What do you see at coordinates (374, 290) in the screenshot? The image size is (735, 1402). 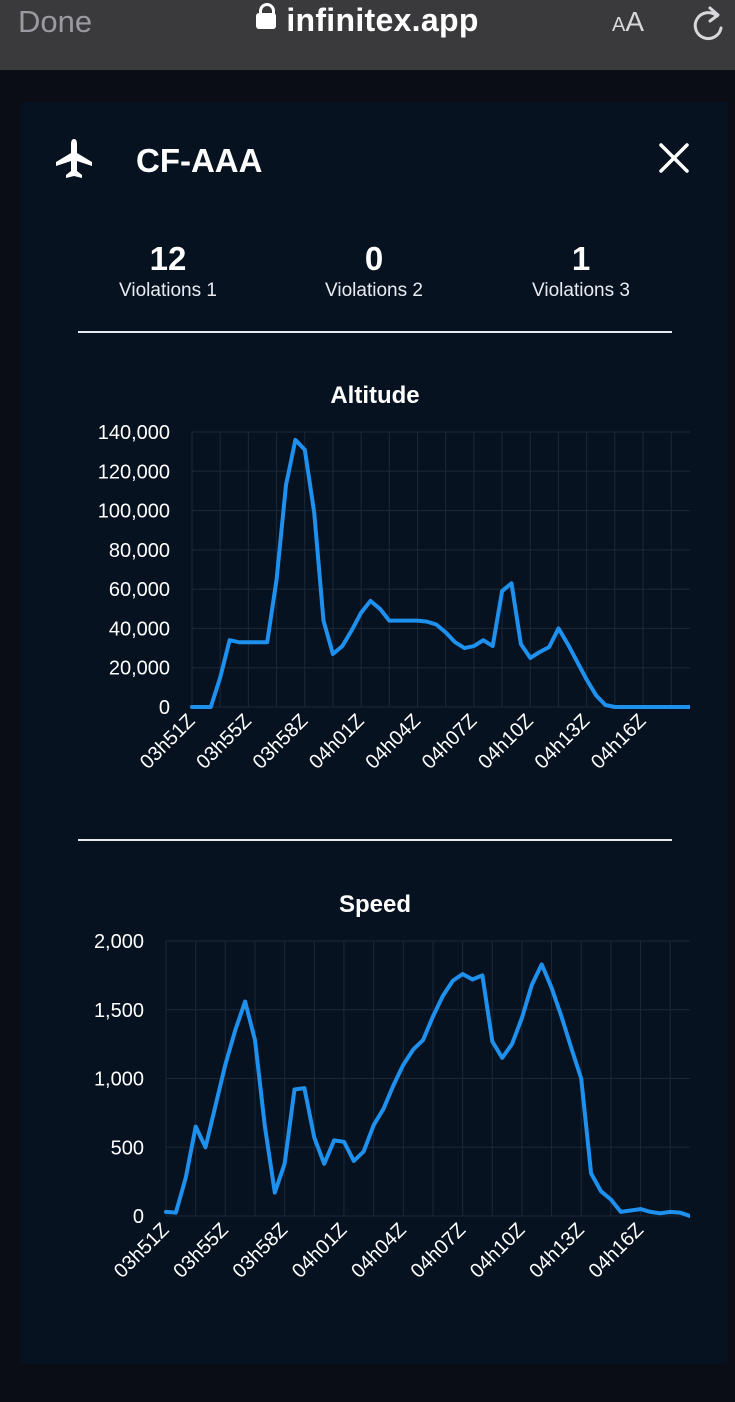 I see `stat-label: Violations 2` at bounding box center [374, 290].